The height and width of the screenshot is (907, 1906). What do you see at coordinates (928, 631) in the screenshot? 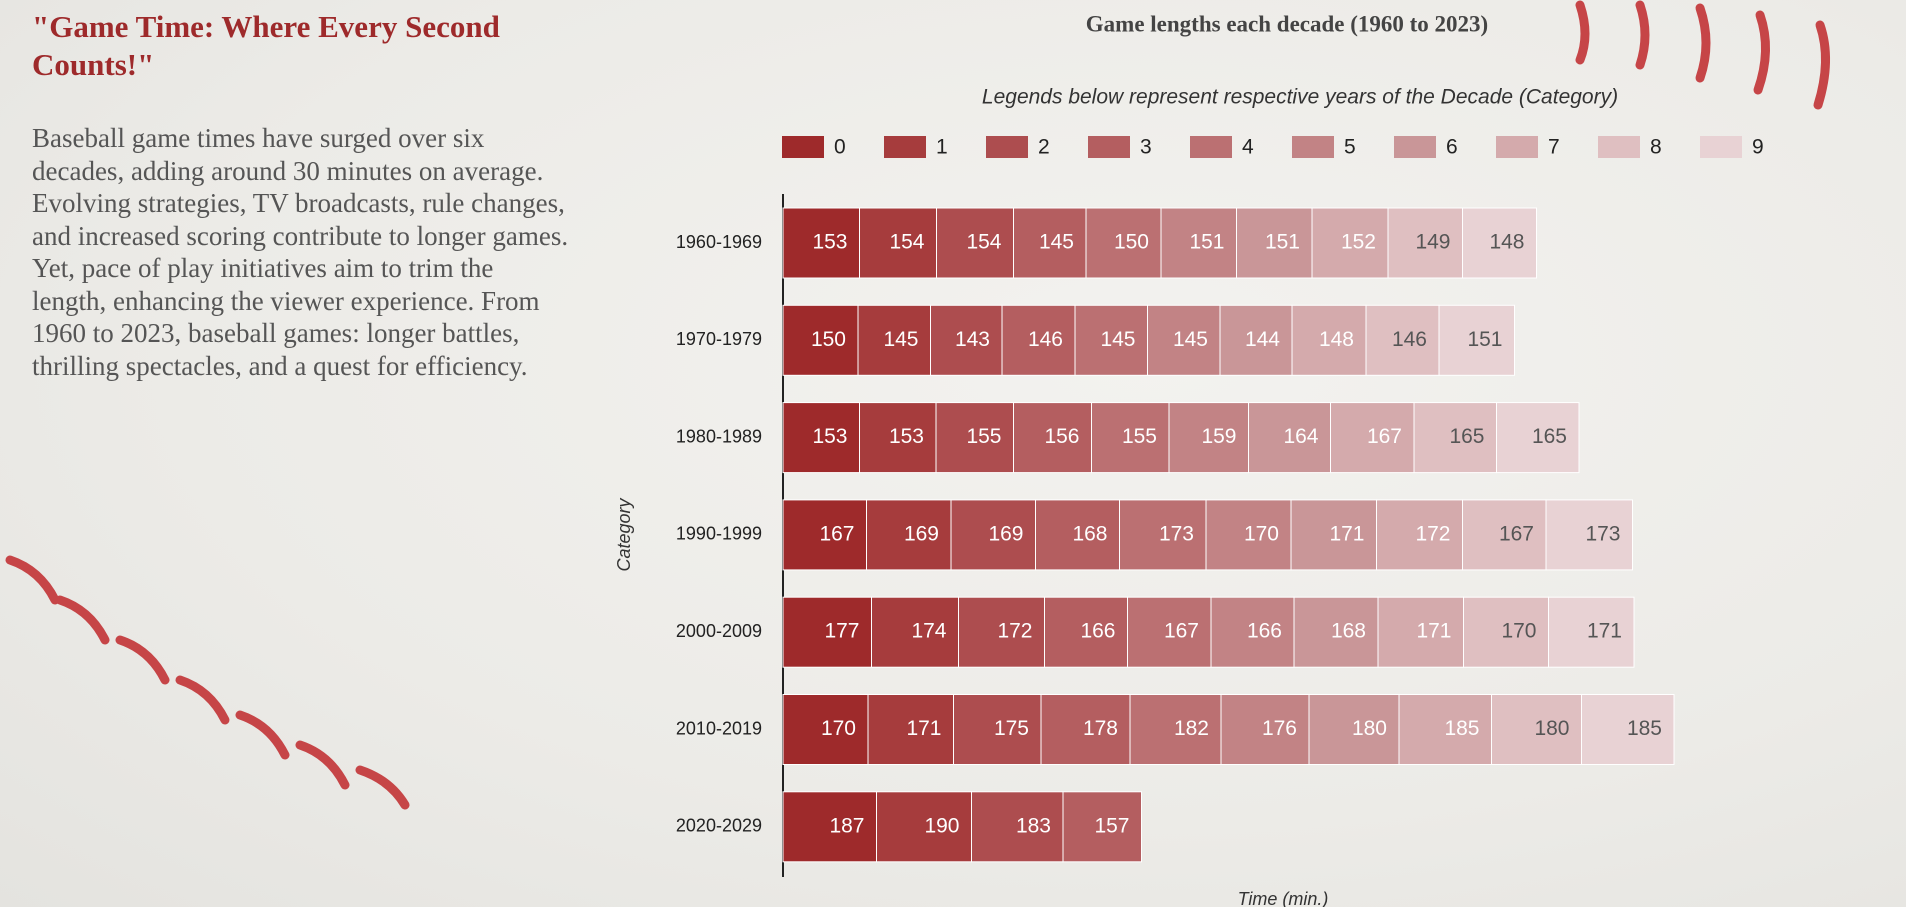
I see `data-label: 174` at bounding box center [928, 631].